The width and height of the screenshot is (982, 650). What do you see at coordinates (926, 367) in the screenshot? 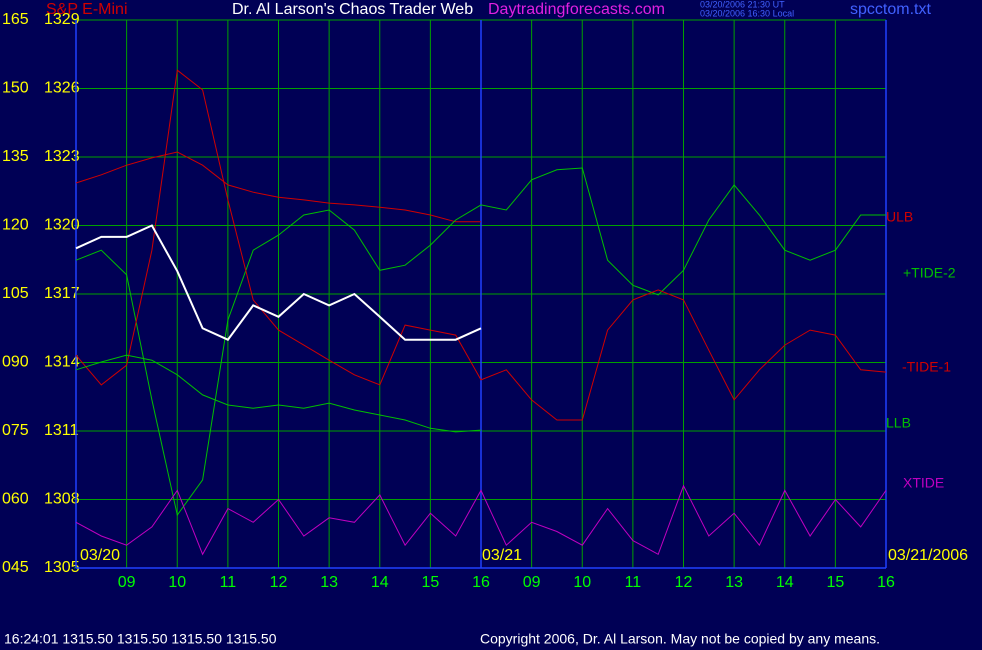
I see `series-label: -TIDE-1` at bounding box center [926, 367].